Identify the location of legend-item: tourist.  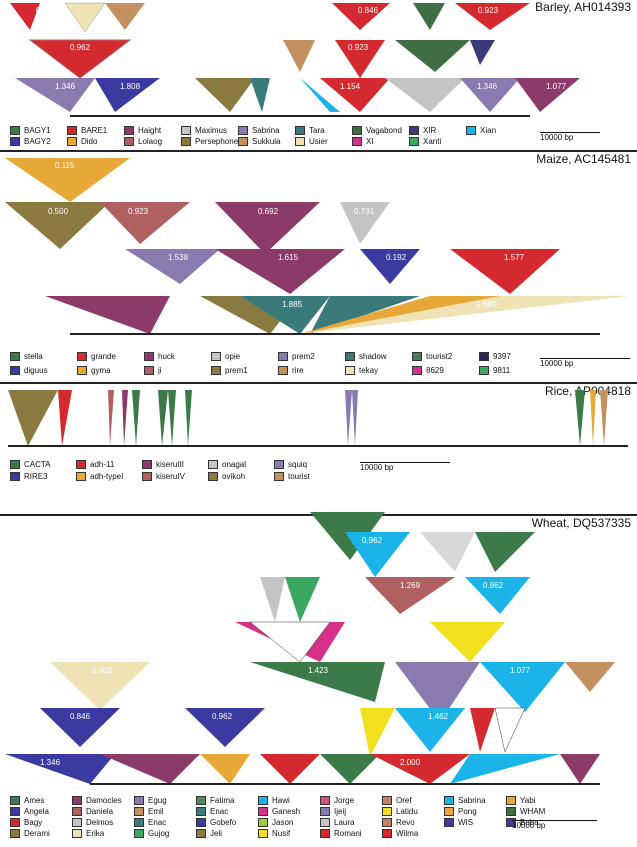
(292, 477).